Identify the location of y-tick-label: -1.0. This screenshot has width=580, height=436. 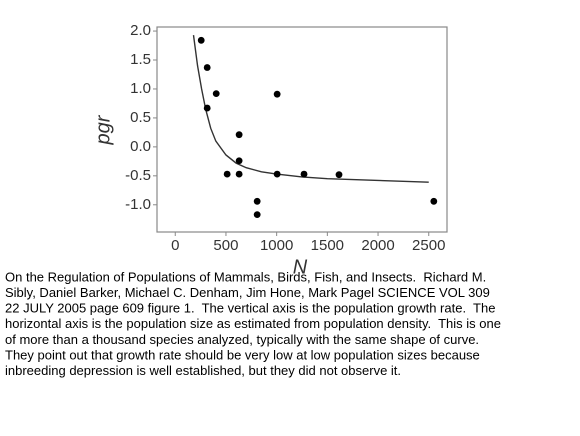
(138, 204).